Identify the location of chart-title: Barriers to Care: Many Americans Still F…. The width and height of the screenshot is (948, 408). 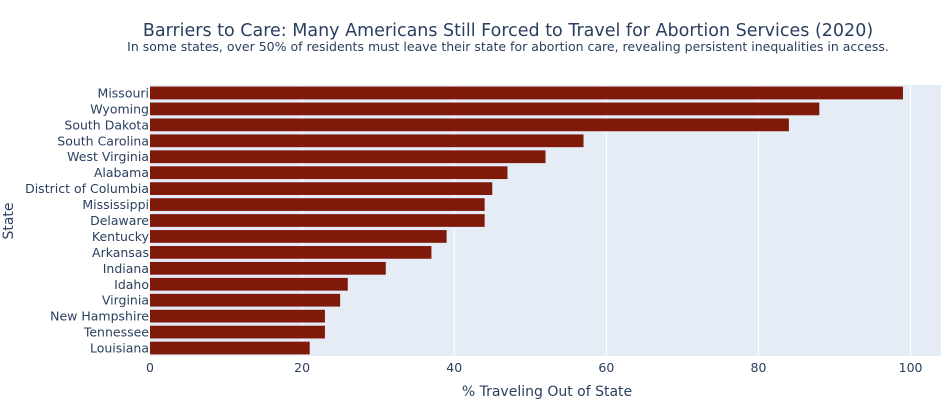
(508, 31).